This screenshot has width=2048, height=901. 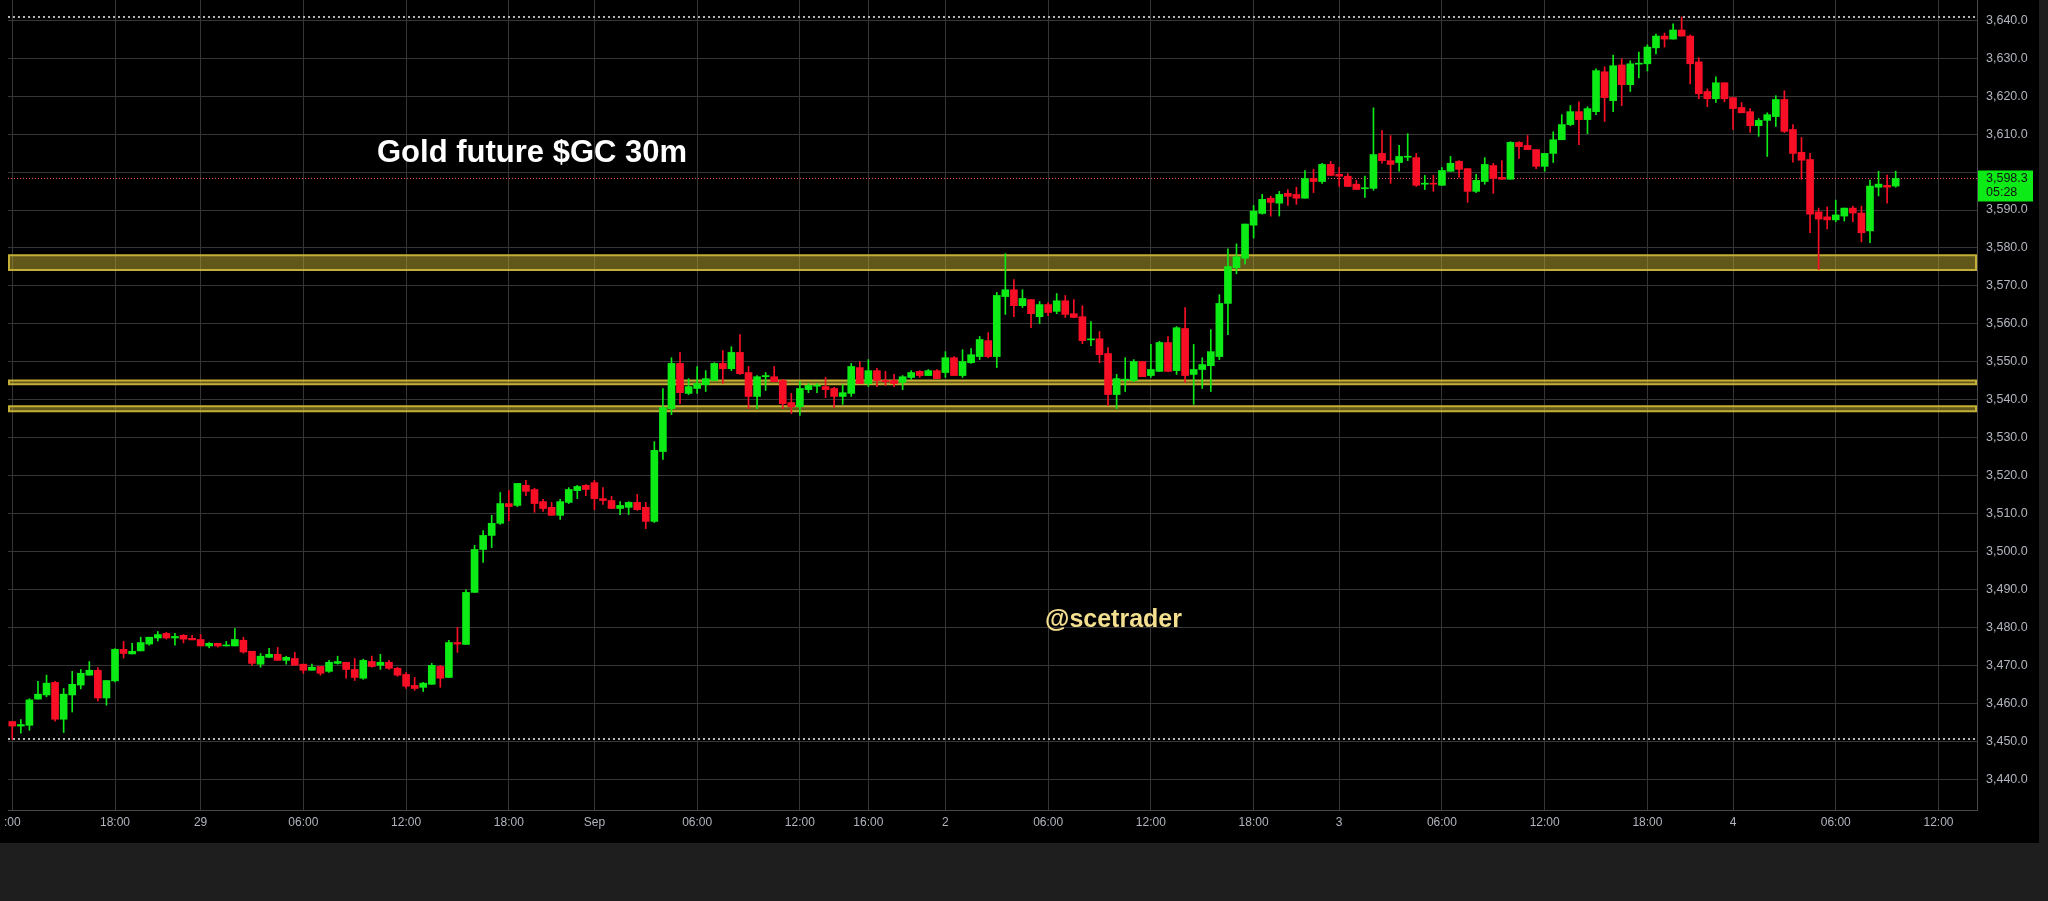 I want to click on y-tick-label: 3,440.0, so click(x=2007, y=779).